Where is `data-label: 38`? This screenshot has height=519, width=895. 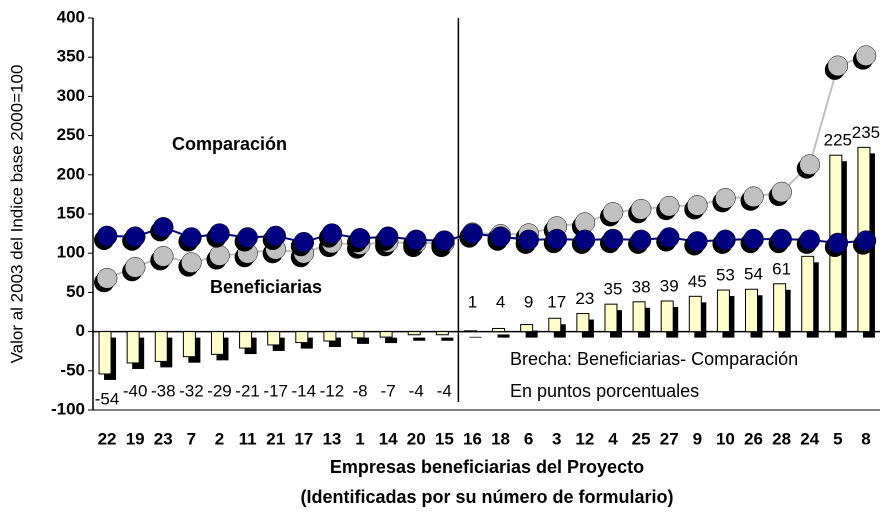 data-label: 38 is located at coordinates (641, 286).